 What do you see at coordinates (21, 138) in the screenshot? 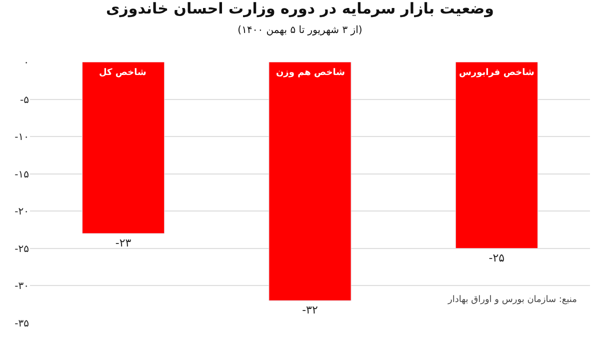
I see `y-tick-label: -۱۰` at bounding box center [21, 138].